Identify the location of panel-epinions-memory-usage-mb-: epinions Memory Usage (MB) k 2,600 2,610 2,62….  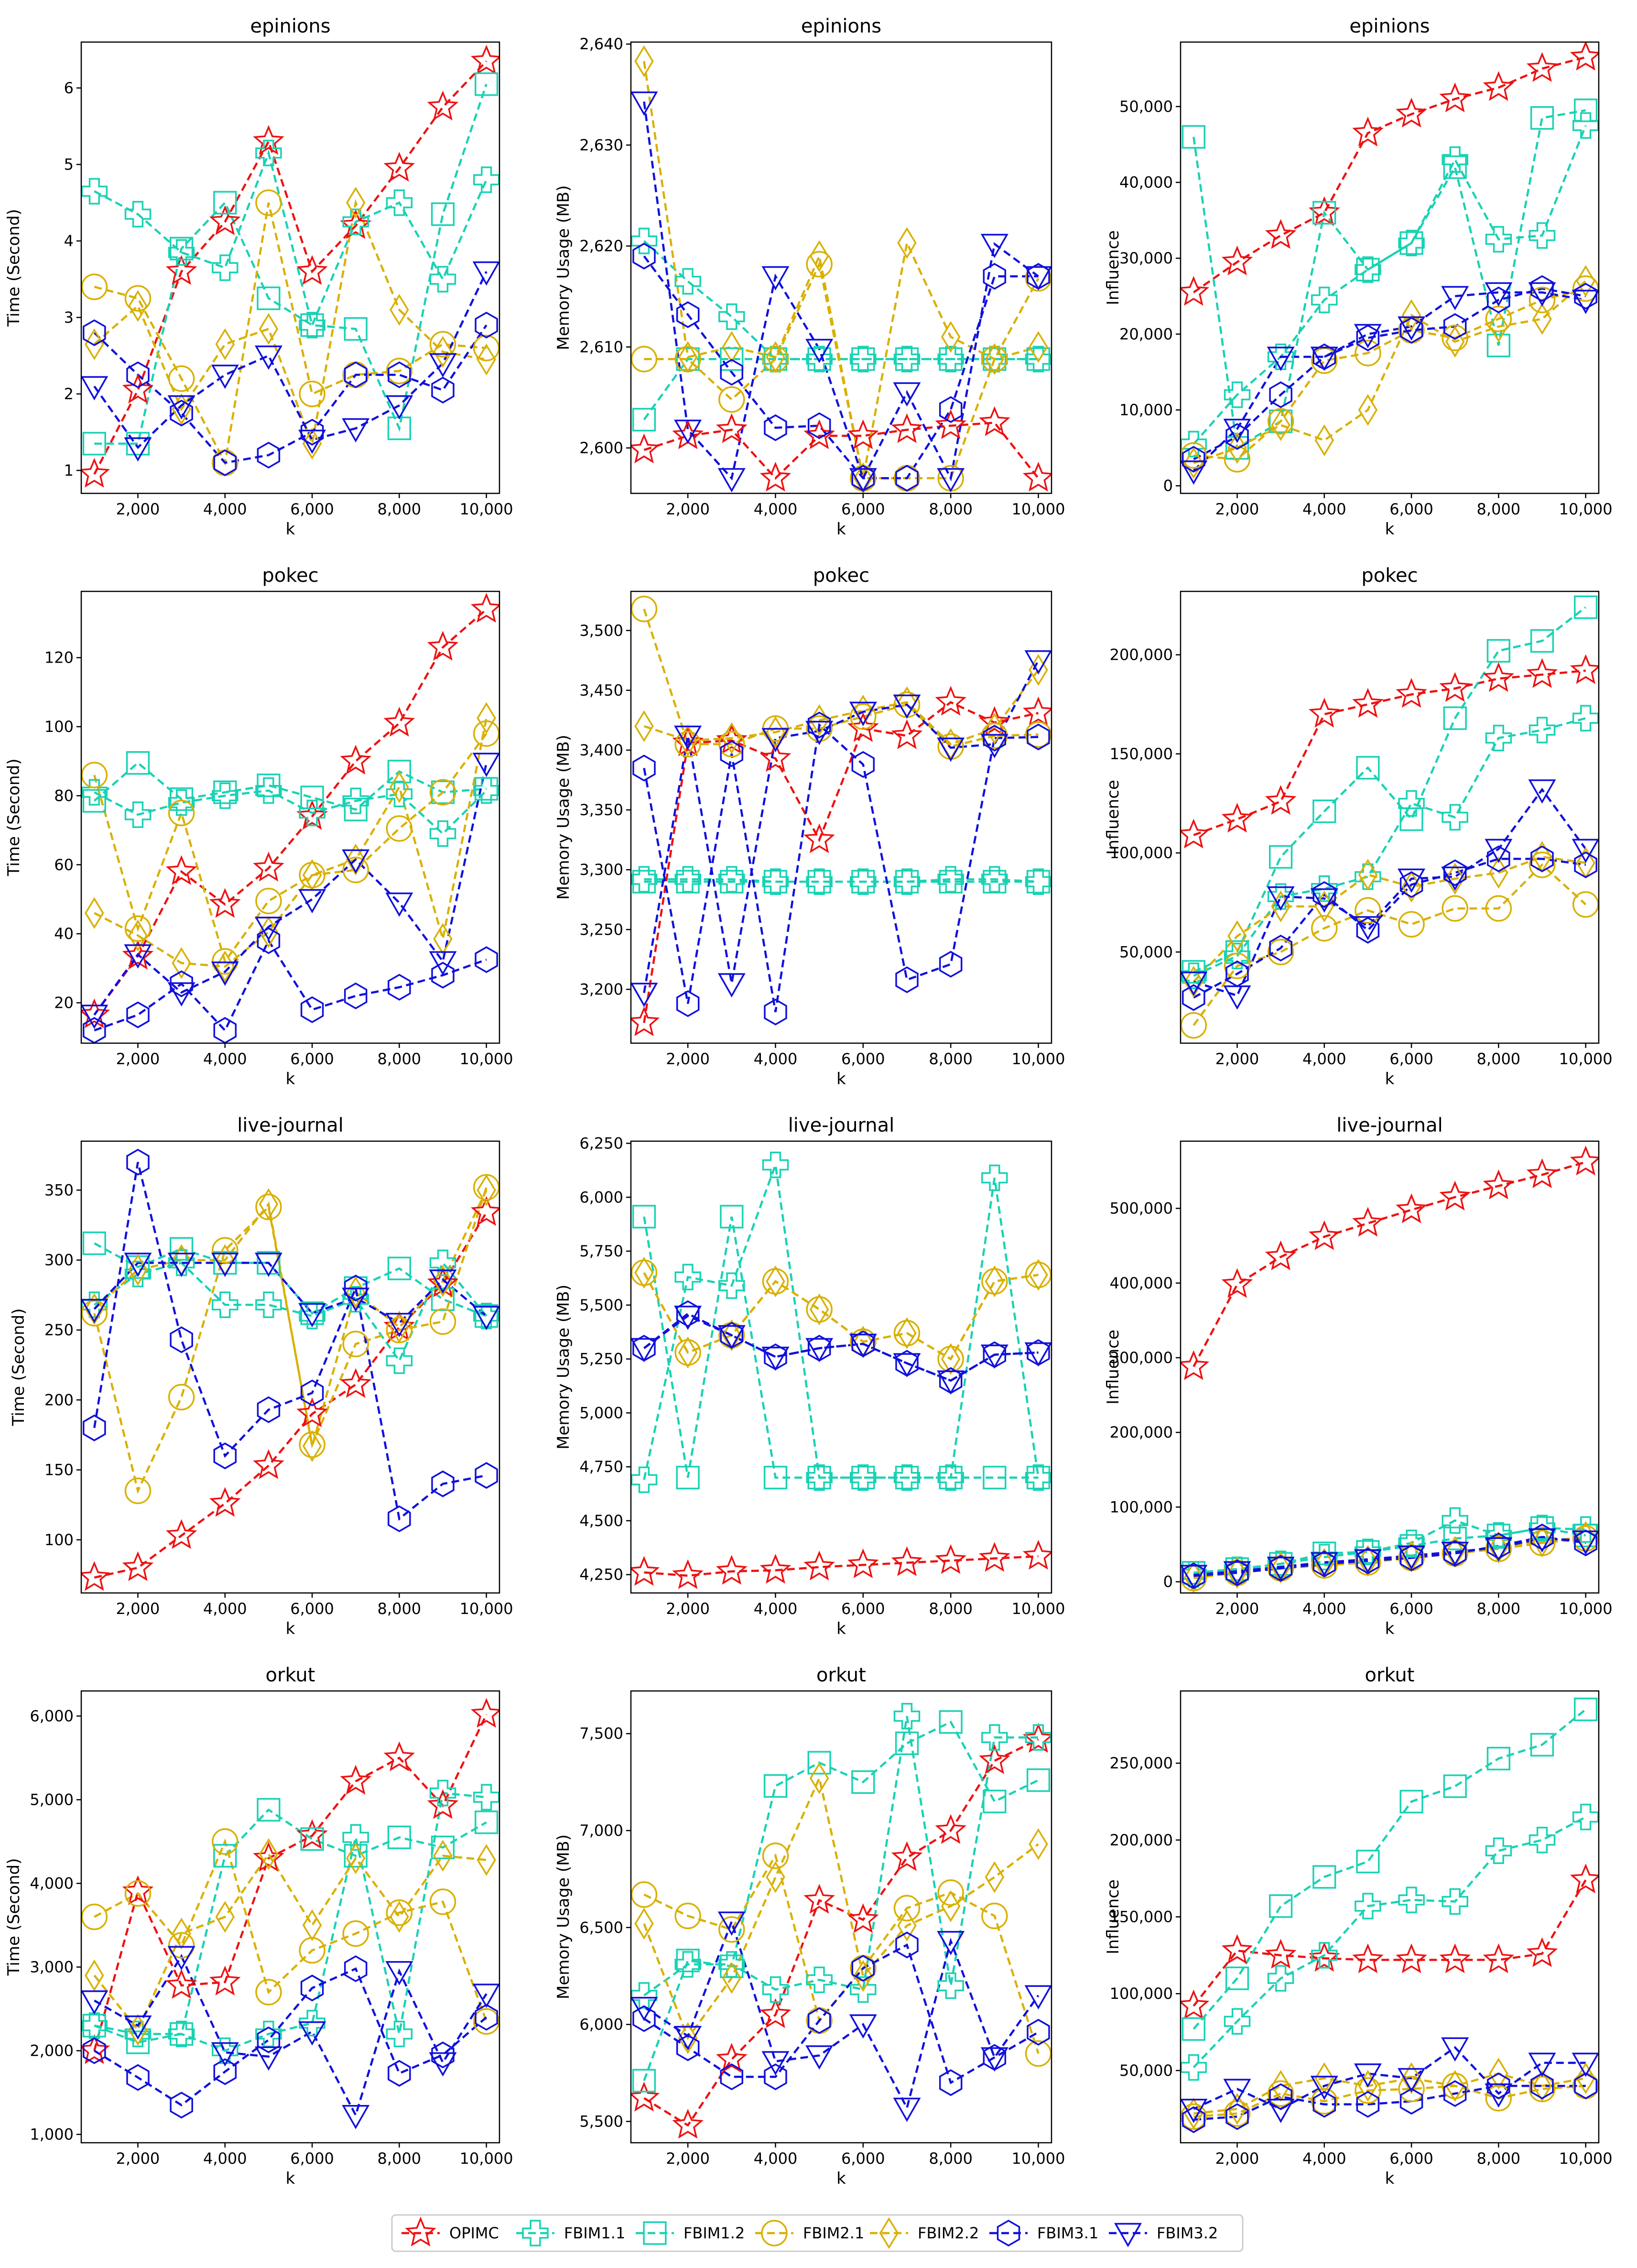
(809, 277).